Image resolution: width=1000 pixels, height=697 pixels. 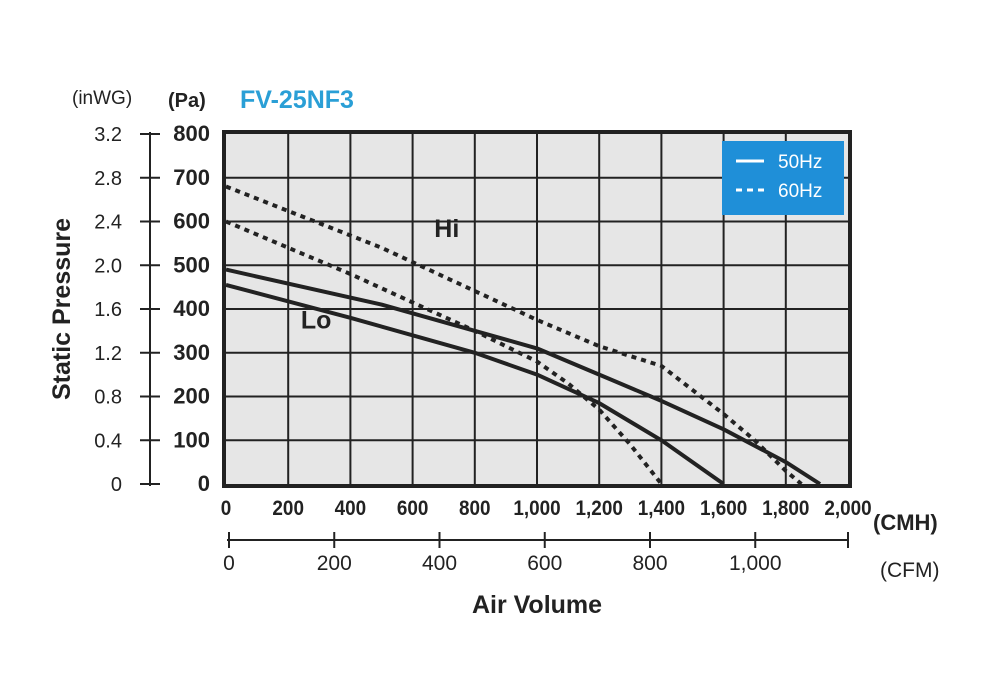 I want to click on y-tick-label-pa: 300, so click(x=191, y=352).